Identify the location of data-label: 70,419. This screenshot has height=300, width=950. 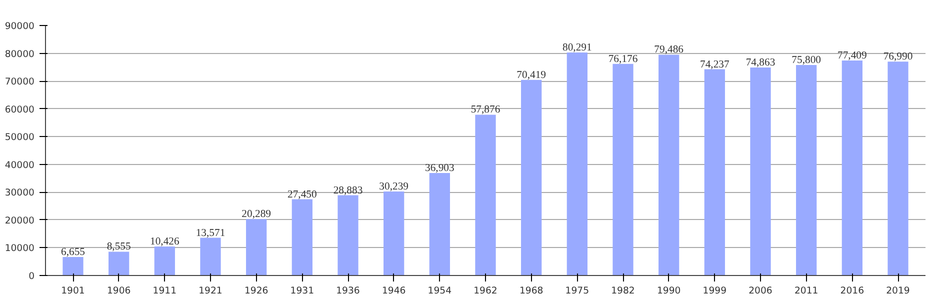
(531, 75).